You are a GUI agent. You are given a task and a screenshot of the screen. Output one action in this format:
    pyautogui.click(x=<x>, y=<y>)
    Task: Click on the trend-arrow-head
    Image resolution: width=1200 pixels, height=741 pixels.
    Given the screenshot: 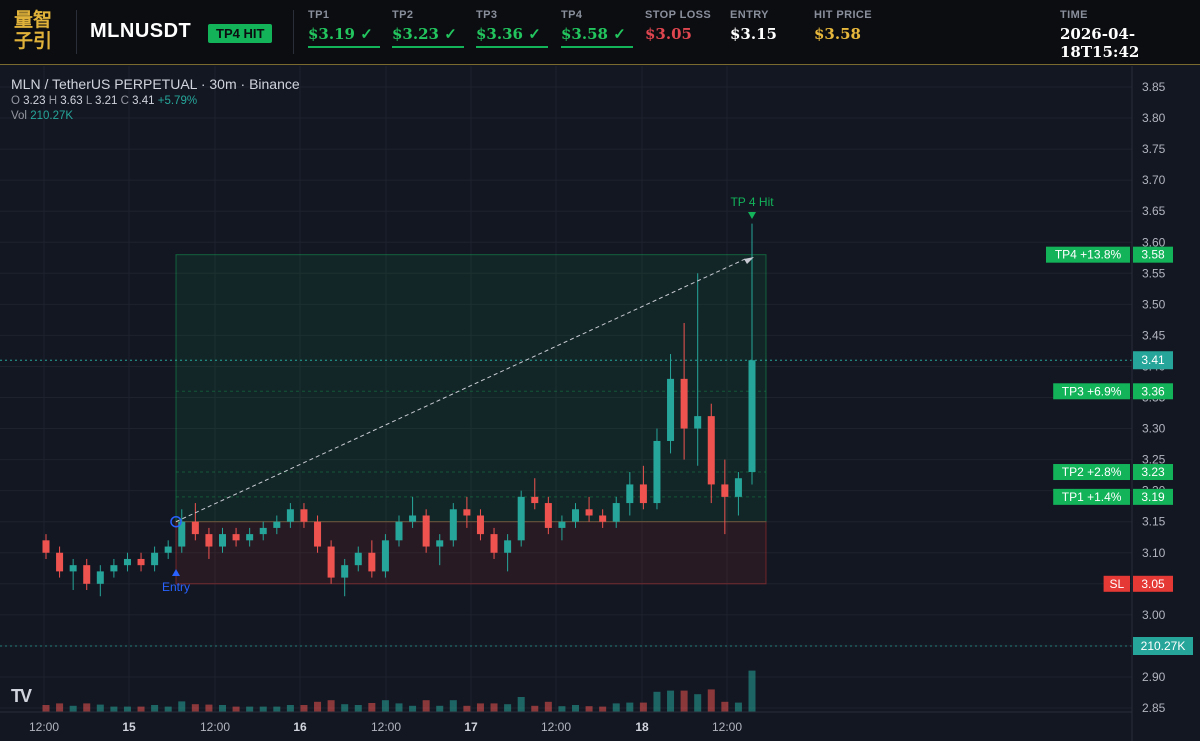 What is the action you would take?
    pyautogui.click(x=749, y=260)
    